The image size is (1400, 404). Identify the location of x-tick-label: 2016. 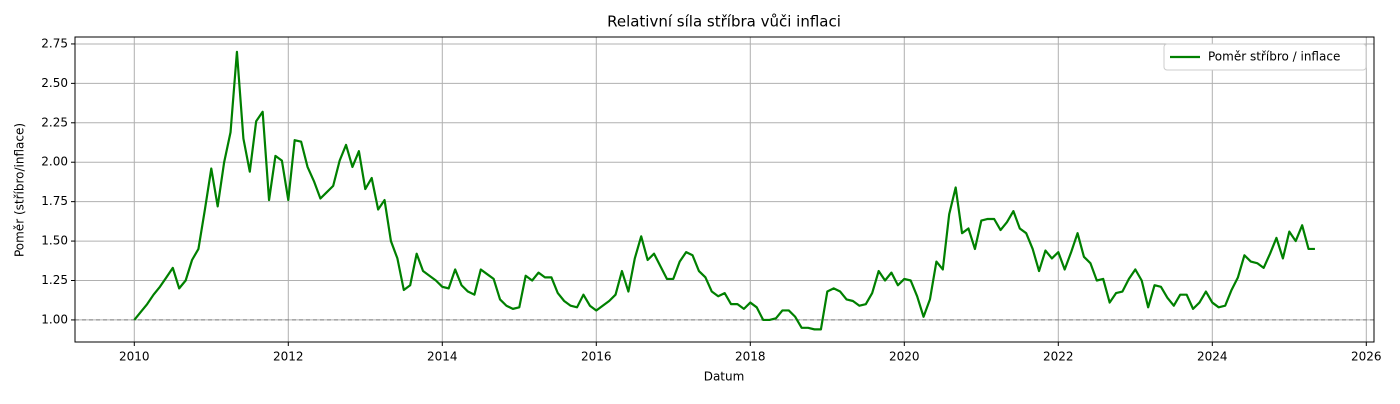
(596, 357).